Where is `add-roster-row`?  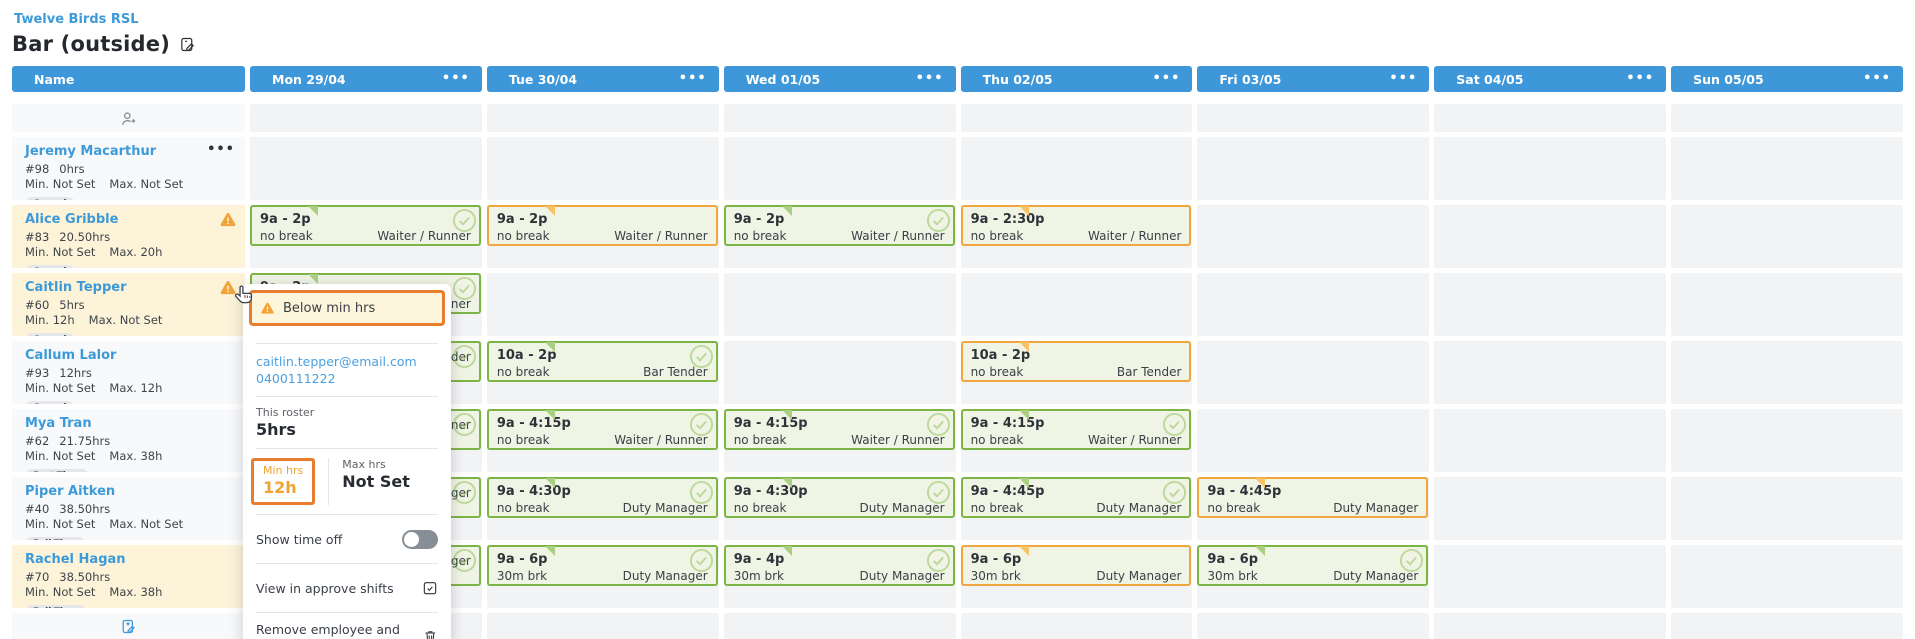
add-roster-row is located at coordinates (128, 626).